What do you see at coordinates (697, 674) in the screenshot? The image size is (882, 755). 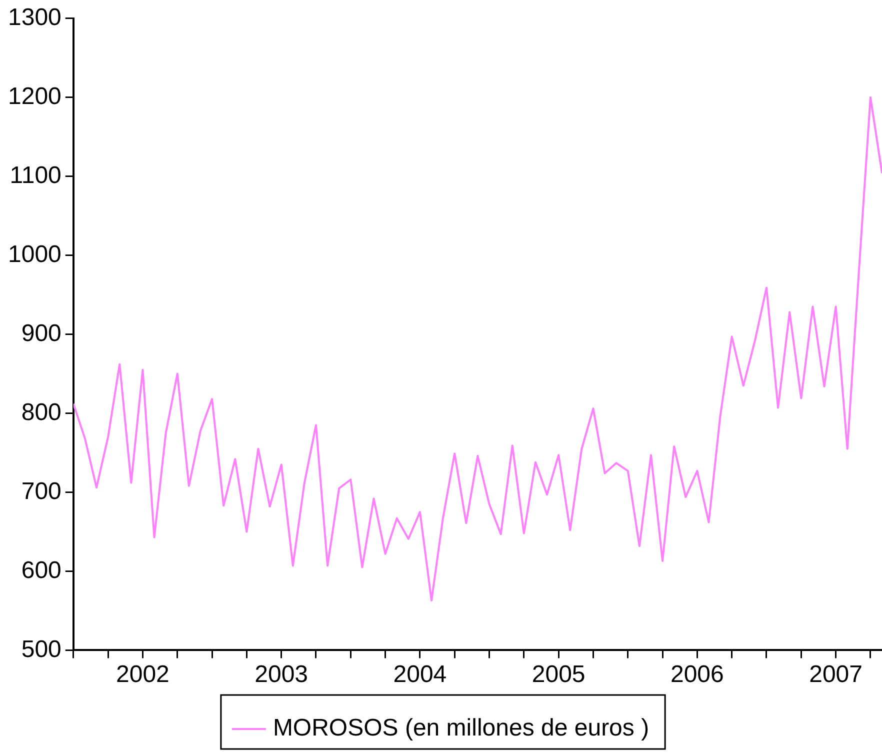 I see `x-tick-label: 2006` at bounding box center [697, 674].